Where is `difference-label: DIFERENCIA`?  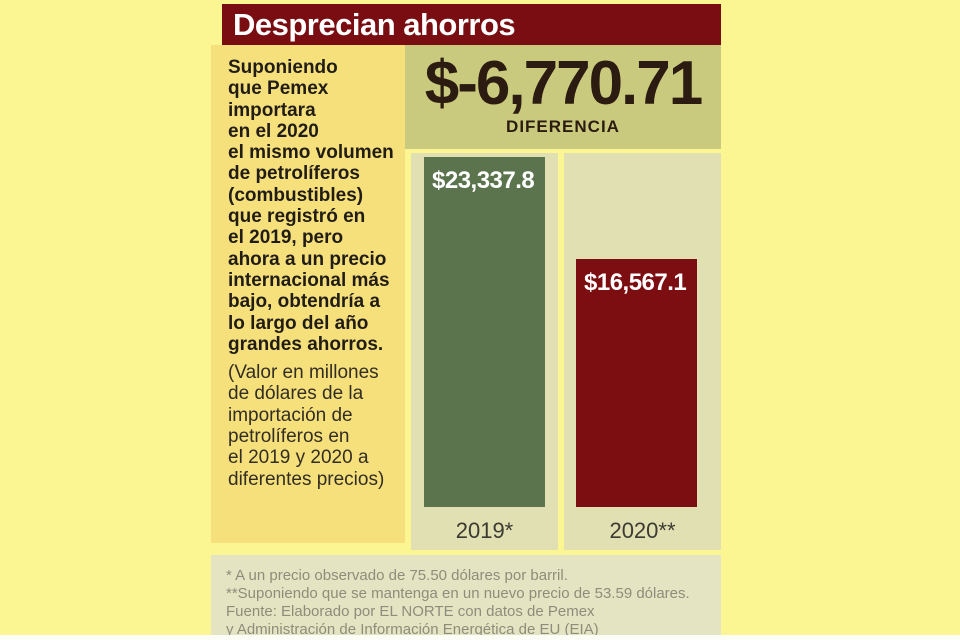
difference-label: DIFERENCIA is located at coordinates (563, 126).